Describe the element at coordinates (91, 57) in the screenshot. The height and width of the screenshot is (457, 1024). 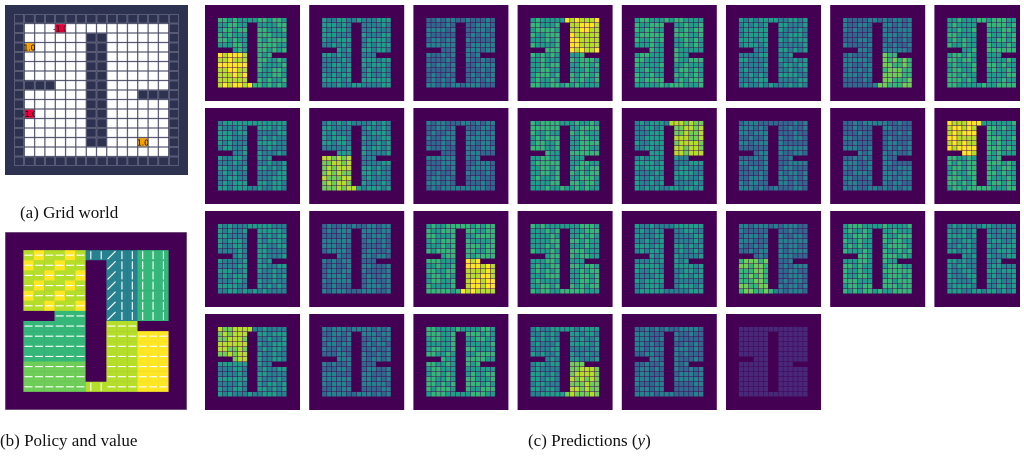
I see `wall-cell` at that location.